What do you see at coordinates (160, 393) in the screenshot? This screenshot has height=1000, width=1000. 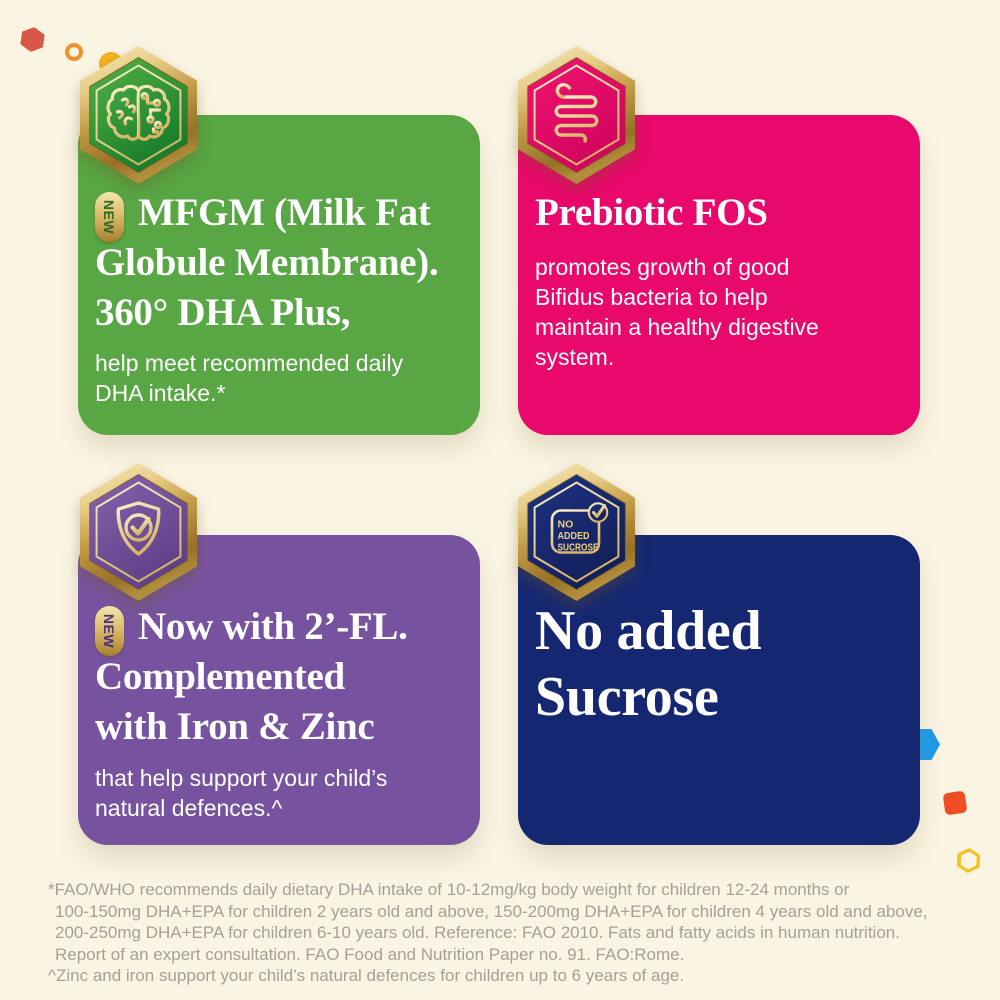 I see `card-body-line: DHA intake.*` at bounding box center [160, 393].